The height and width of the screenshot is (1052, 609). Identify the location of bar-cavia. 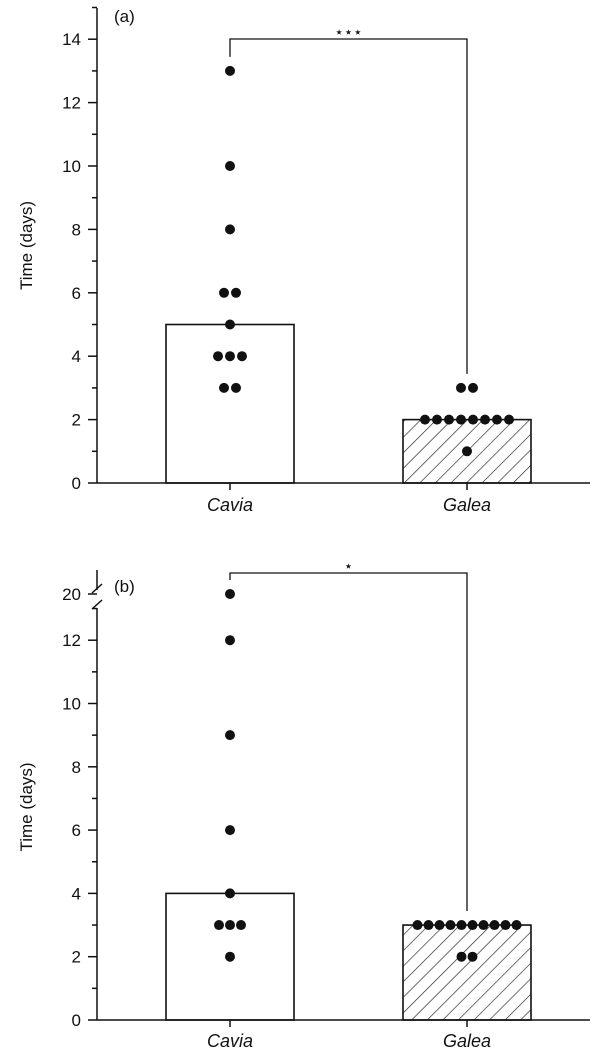
(230, 403).